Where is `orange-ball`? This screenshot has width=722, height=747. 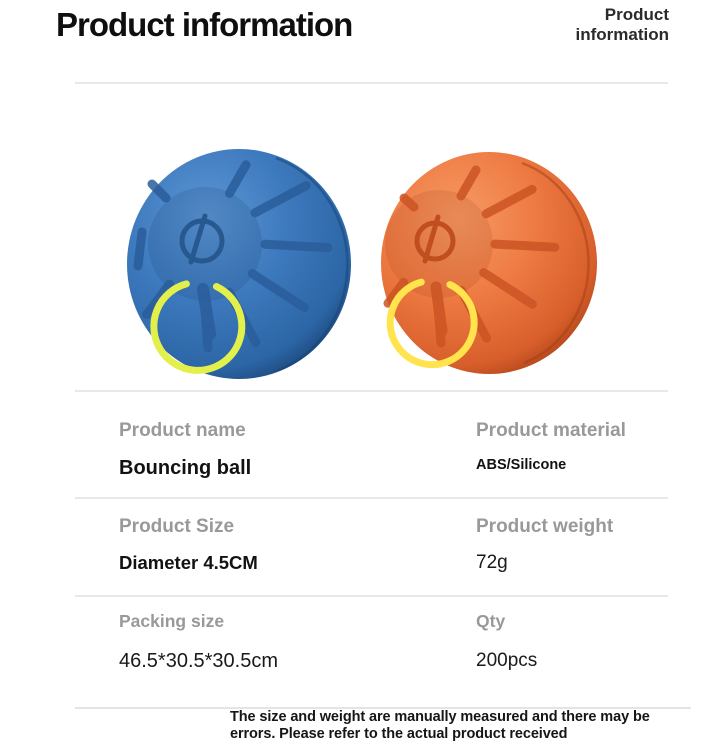
orange-ball is located at coordinates (489, 263).